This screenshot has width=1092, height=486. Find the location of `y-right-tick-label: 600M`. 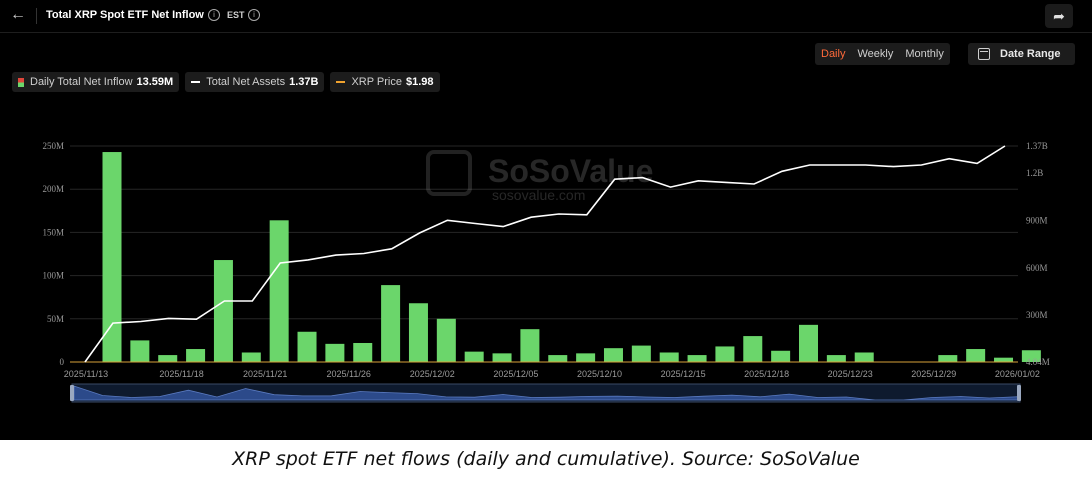

y-right-tick-label: 600M is located at coordinates (1037, 268).